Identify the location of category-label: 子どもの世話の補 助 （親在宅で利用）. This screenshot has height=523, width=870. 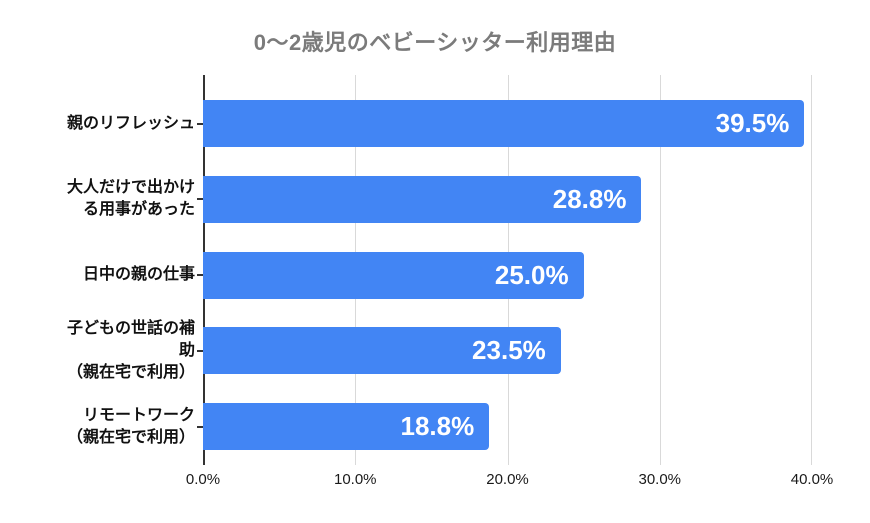
(130, 350).